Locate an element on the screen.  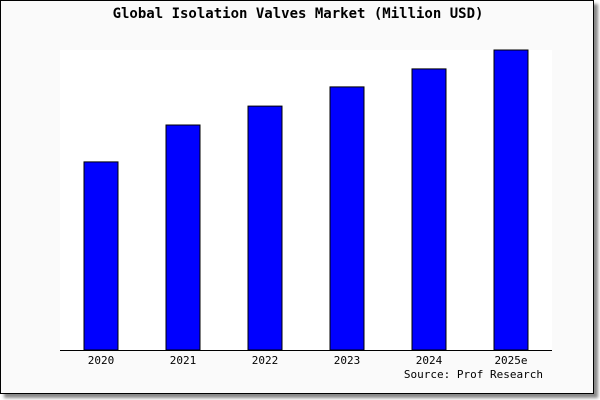
bar-2023 is located at coordinates (347, 218).